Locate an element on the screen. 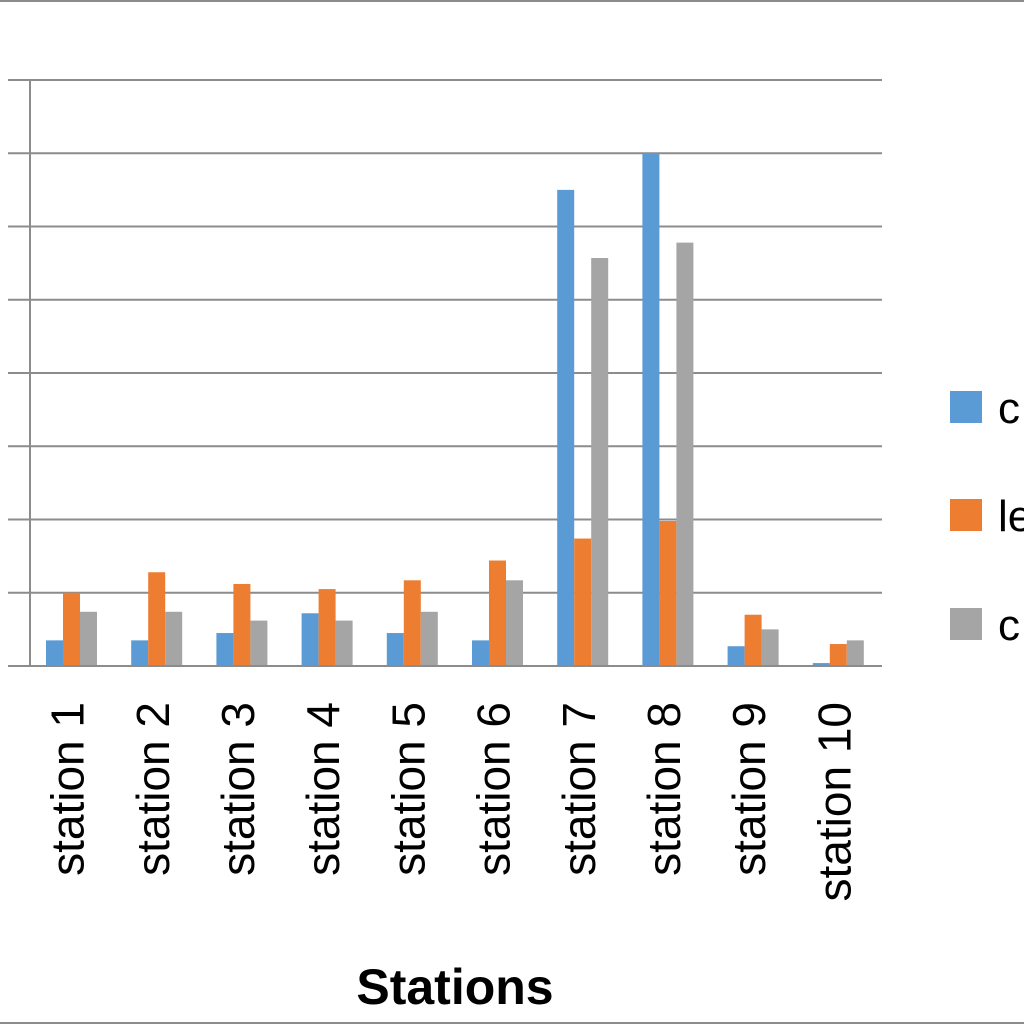 This screenshot has height=1024, width=1024. x-tick-label: station 9 is located at coordinates (749, 789).